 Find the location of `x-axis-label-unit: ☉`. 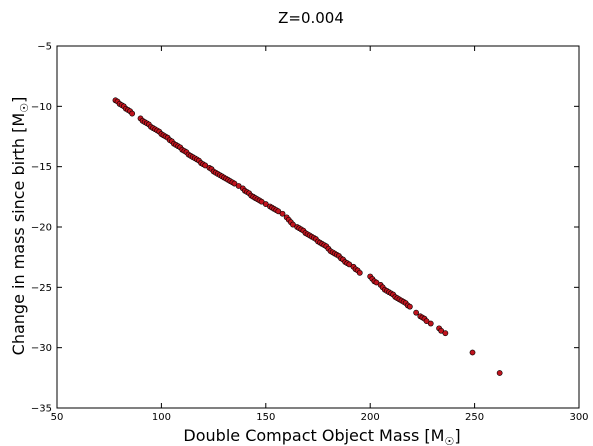

x-axis-label-unit: ☉ is located at coordinates (449, 440).